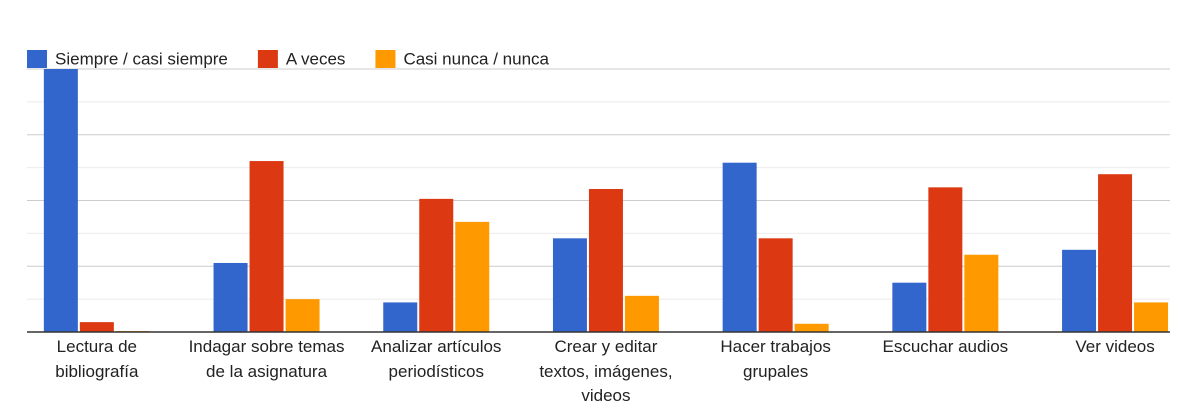  Describe the element at coordinates (266, 359) in the screenshot. I see `x-tick-label: Indagar sobre temas de la asignatura` at that location.